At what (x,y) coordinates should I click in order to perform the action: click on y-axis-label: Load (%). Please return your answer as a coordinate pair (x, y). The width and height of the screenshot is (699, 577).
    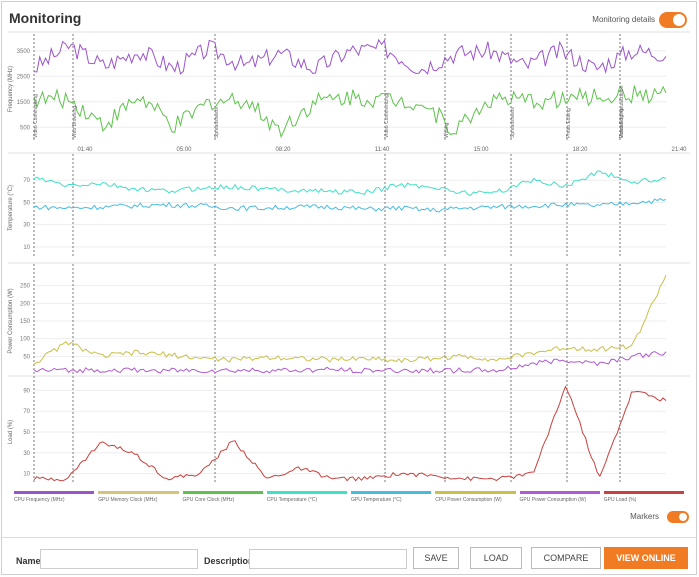
    Looking at the image, I should click on (11, 432).